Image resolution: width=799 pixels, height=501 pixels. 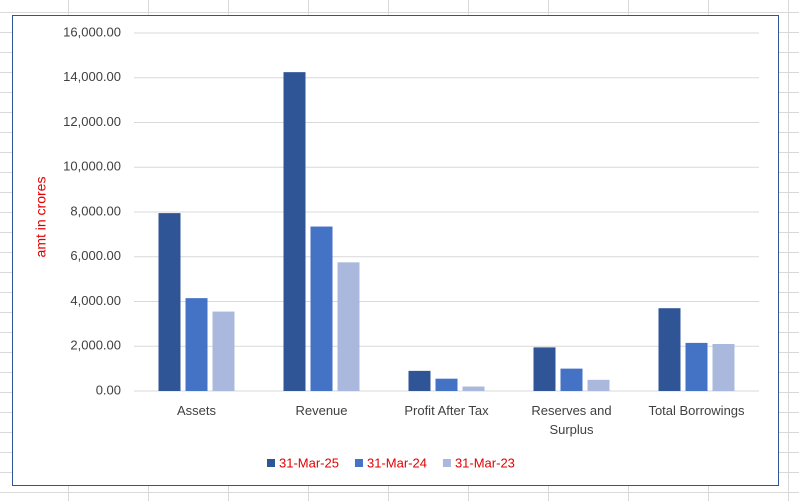 What do you see at coordinates (108, 389) in the screenshot?
I see `y-tick-label: 0.00` at bounding box center [108, 389].